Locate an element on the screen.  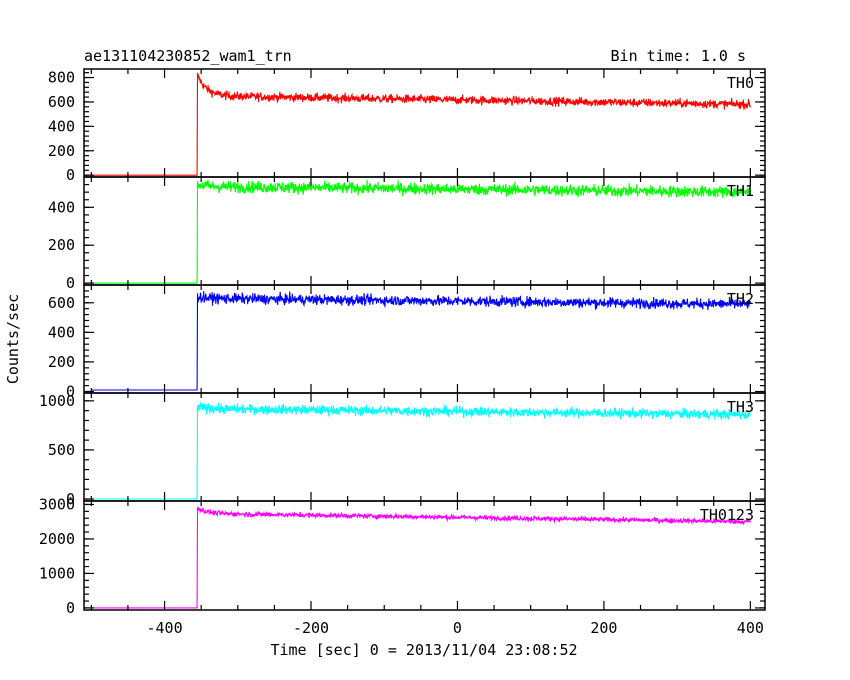
panel-th1: 0 200 400 TH1 is located at coordinates (407, 234).